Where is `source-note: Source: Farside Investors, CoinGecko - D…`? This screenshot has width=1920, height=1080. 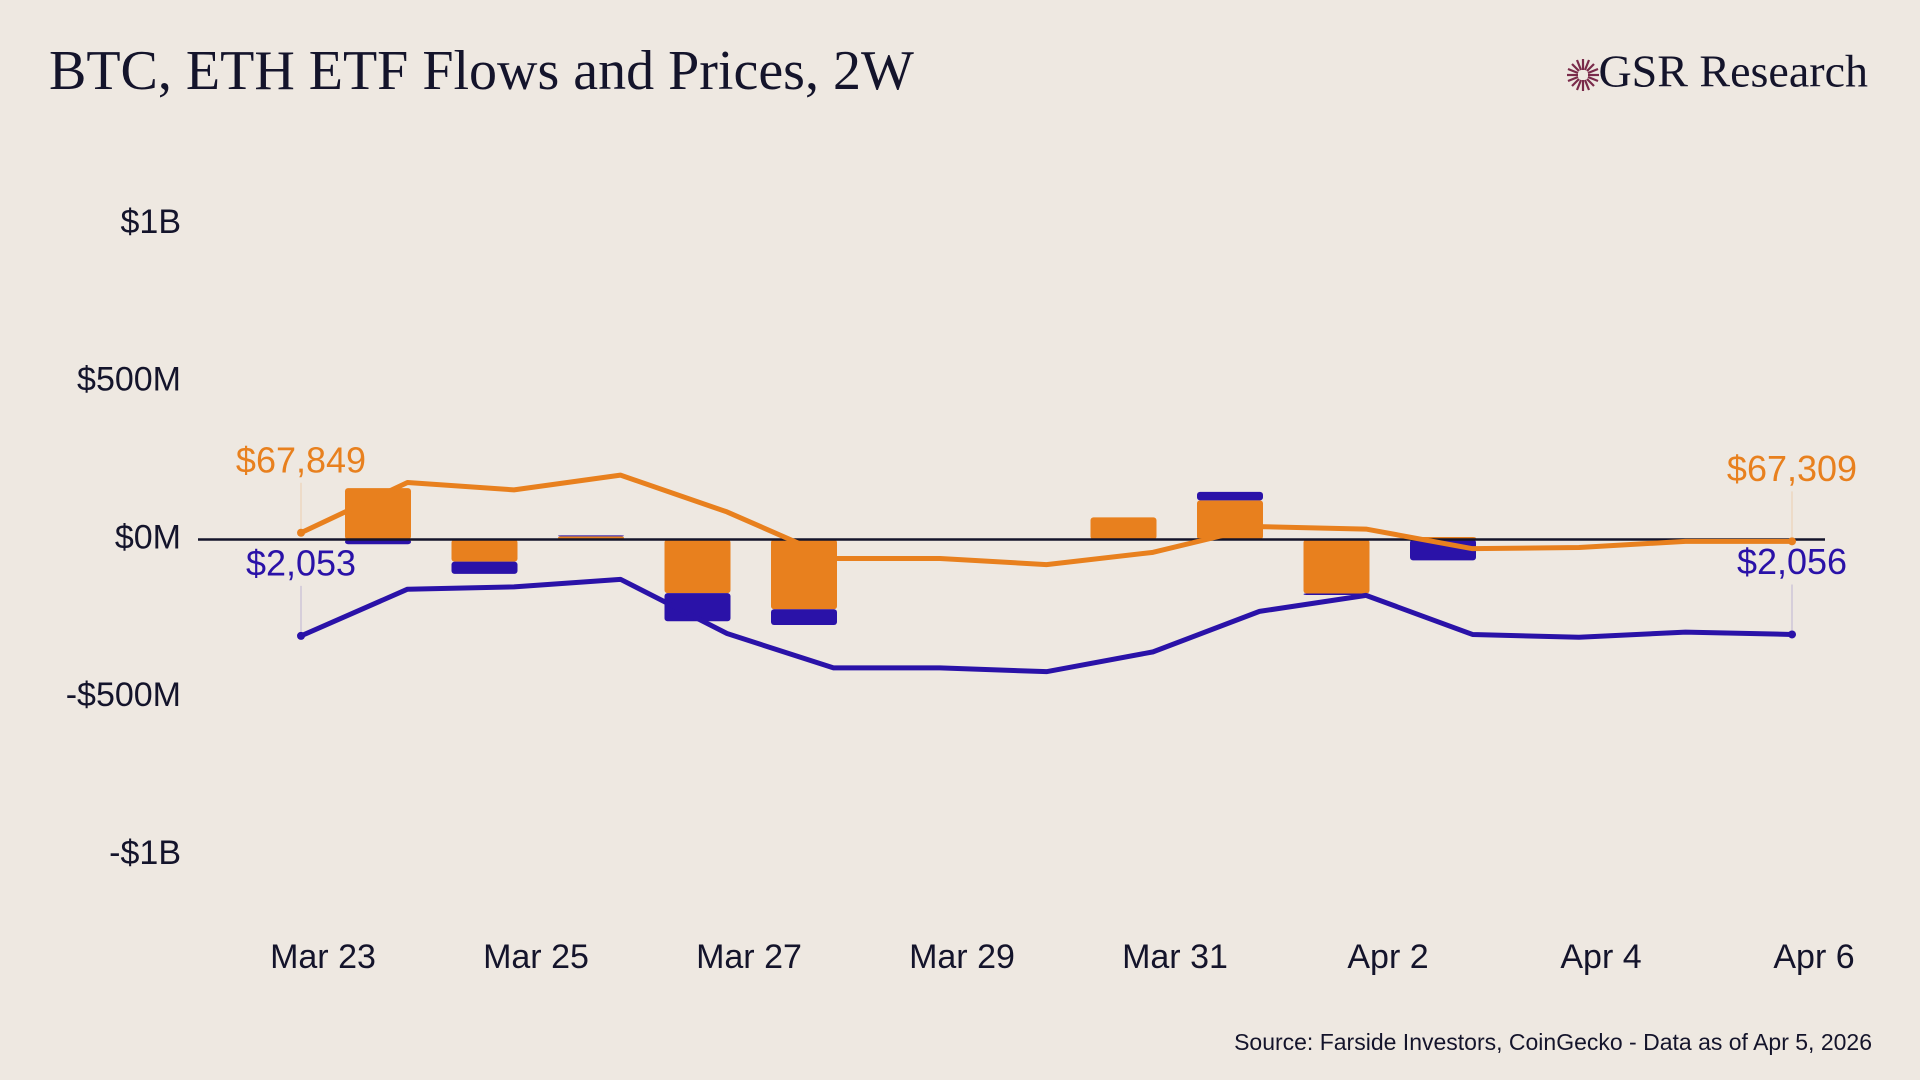 source-note: Source: Farside Investors, CoinGecko - D… is located at coordinates (1553, 1042).